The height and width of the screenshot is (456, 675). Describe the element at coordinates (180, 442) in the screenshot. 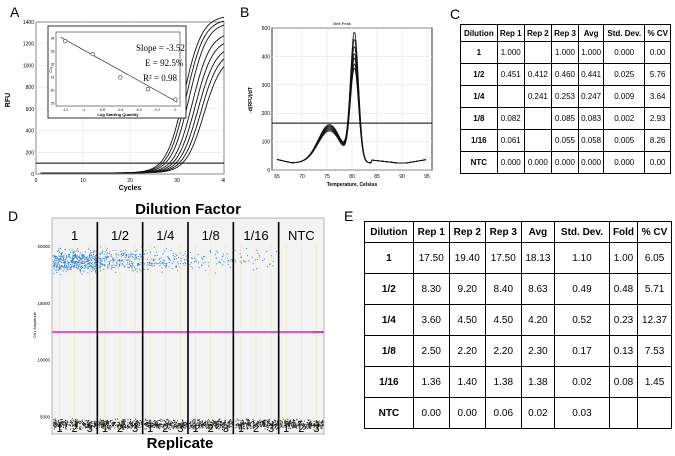

I see `replicate-footer: Replicate` at that location.